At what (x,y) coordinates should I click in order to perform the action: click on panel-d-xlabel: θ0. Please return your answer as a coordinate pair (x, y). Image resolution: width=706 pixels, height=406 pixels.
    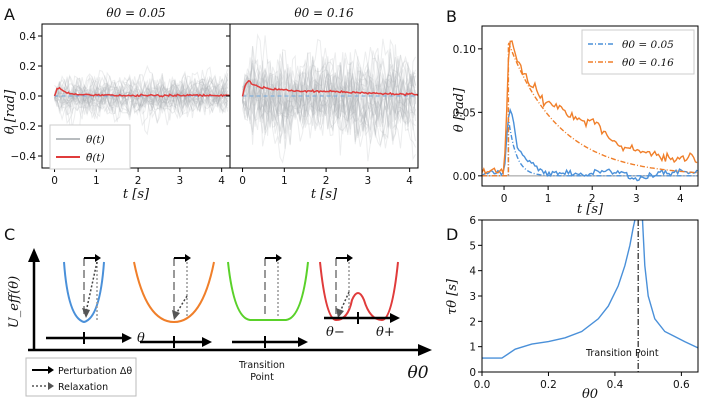
    Looking at the image, I should click on (590, 394).